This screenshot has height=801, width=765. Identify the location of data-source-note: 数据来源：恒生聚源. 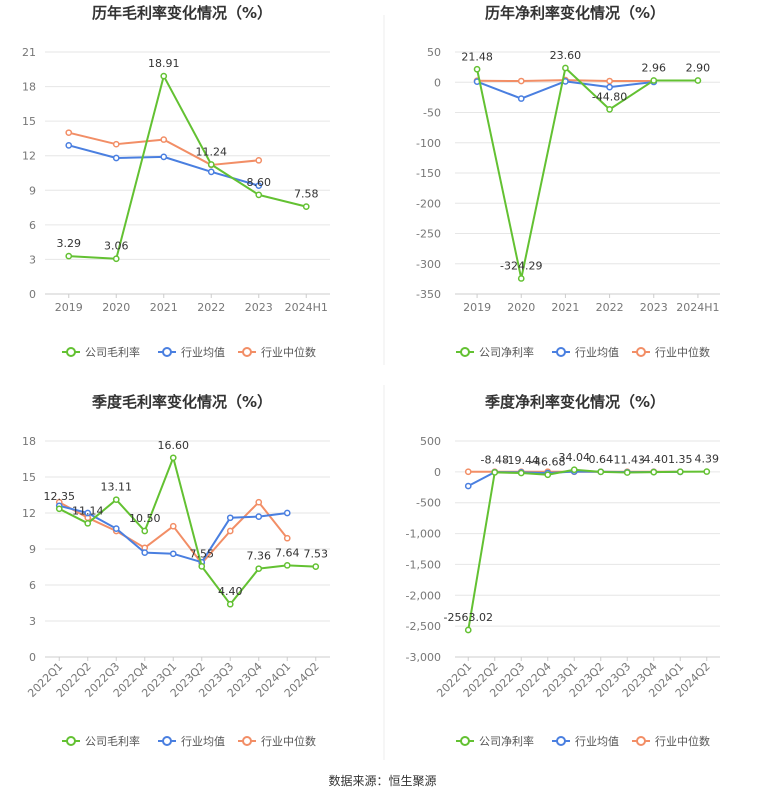
(382, 781).